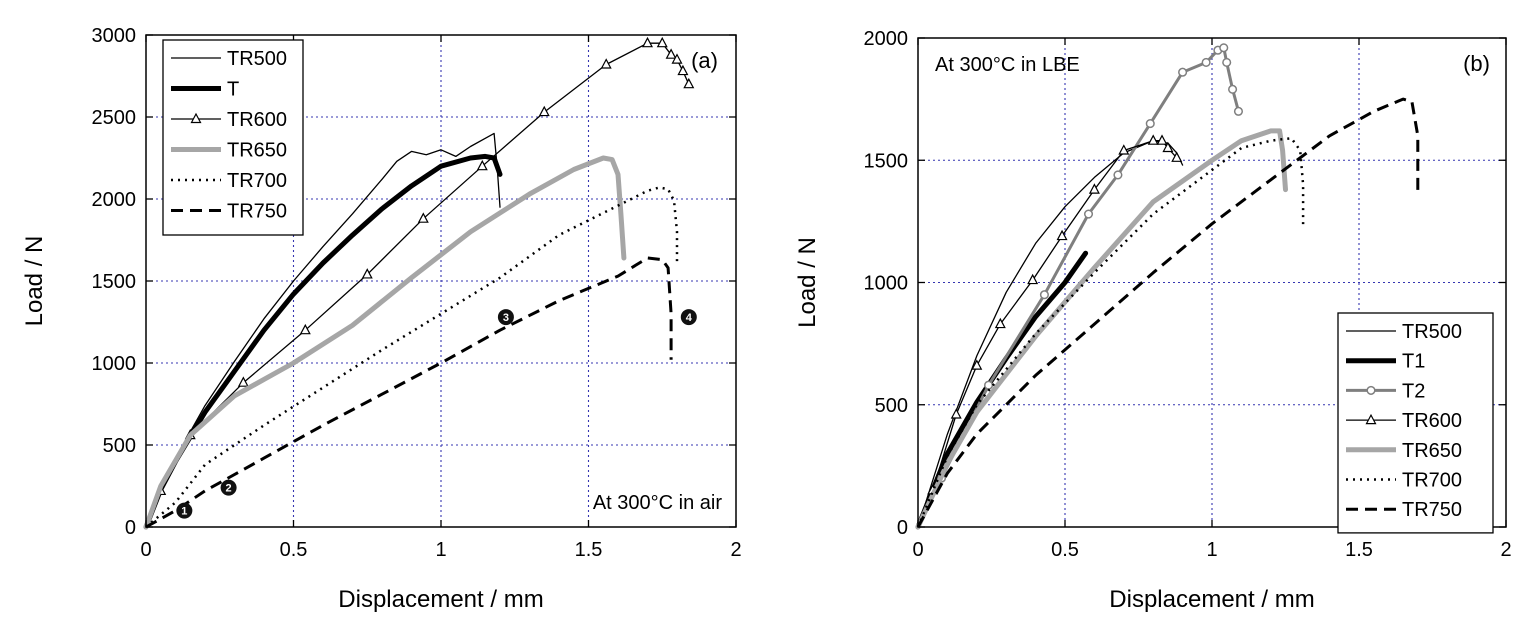  What do you see at coordinates (1371, 390) in the screenshot?
I see `legend-marker-t2` at bounding box center [1371, 390].